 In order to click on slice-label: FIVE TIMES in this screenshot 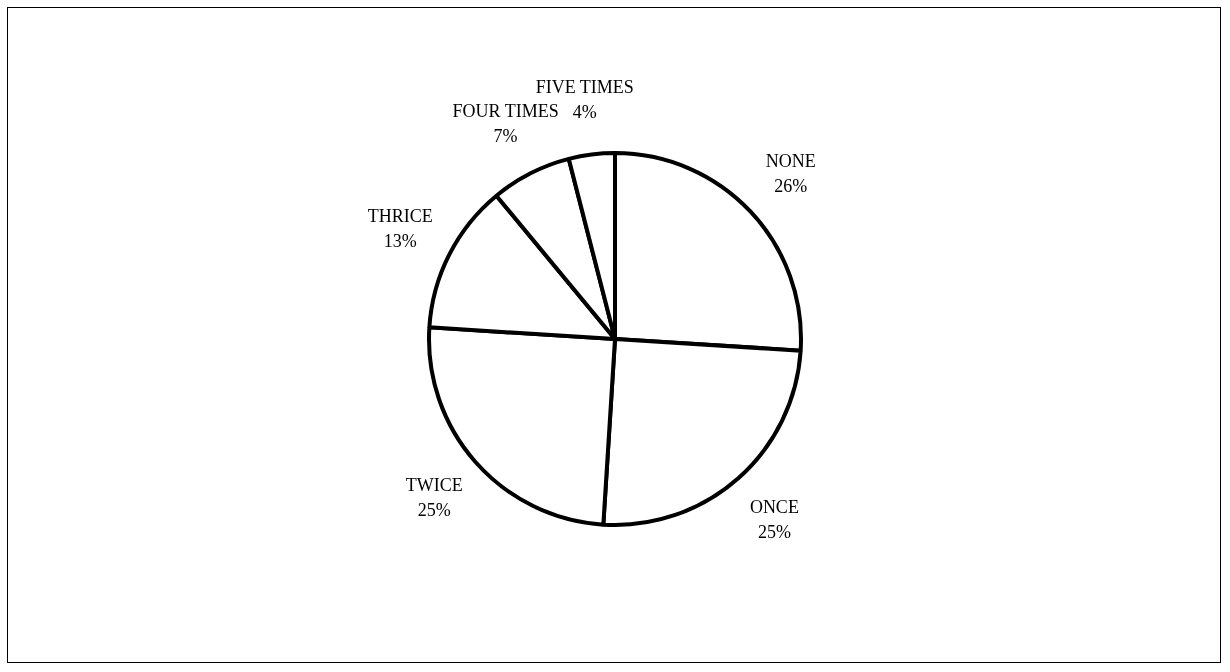, I will do `click(584, 86)`.